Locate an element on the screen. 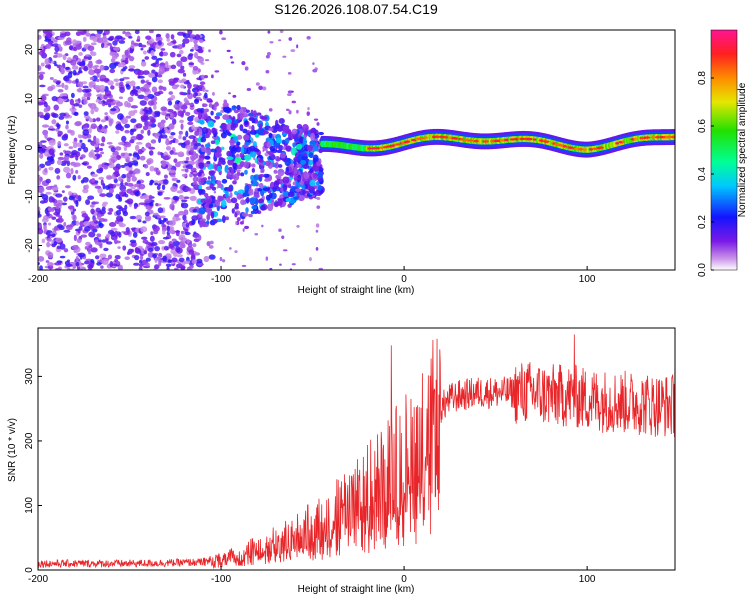 The image size is (750, 600). spectrogram-x-axis-label: Height of straight line (km) is located at coordinates (356, 290).